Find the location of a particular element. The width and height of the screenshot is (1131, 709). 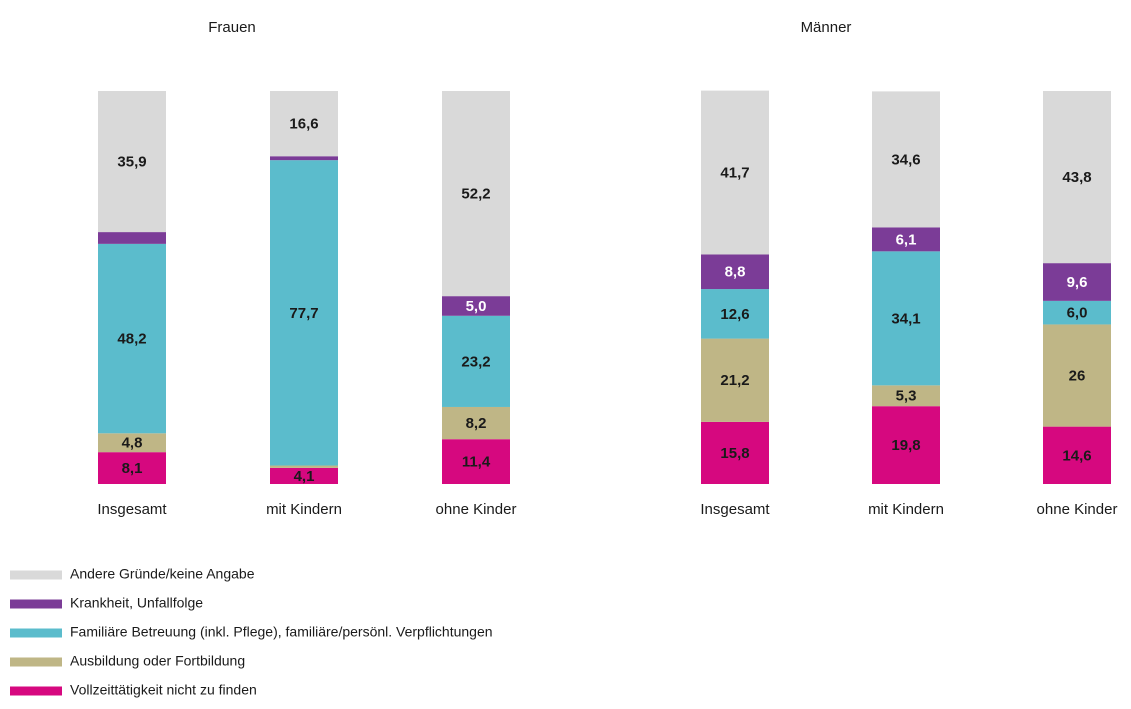

value-label: 9,6 is located at coordinates (1077, 282).